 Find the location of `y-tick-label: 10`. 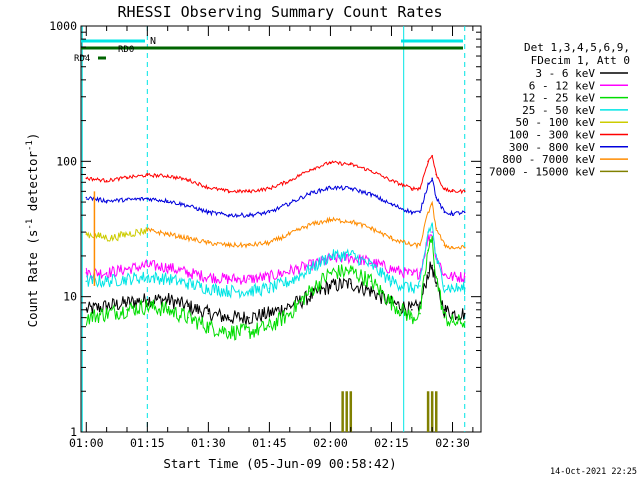

y-tick-label: 10 is located at coordinates (70, 297).